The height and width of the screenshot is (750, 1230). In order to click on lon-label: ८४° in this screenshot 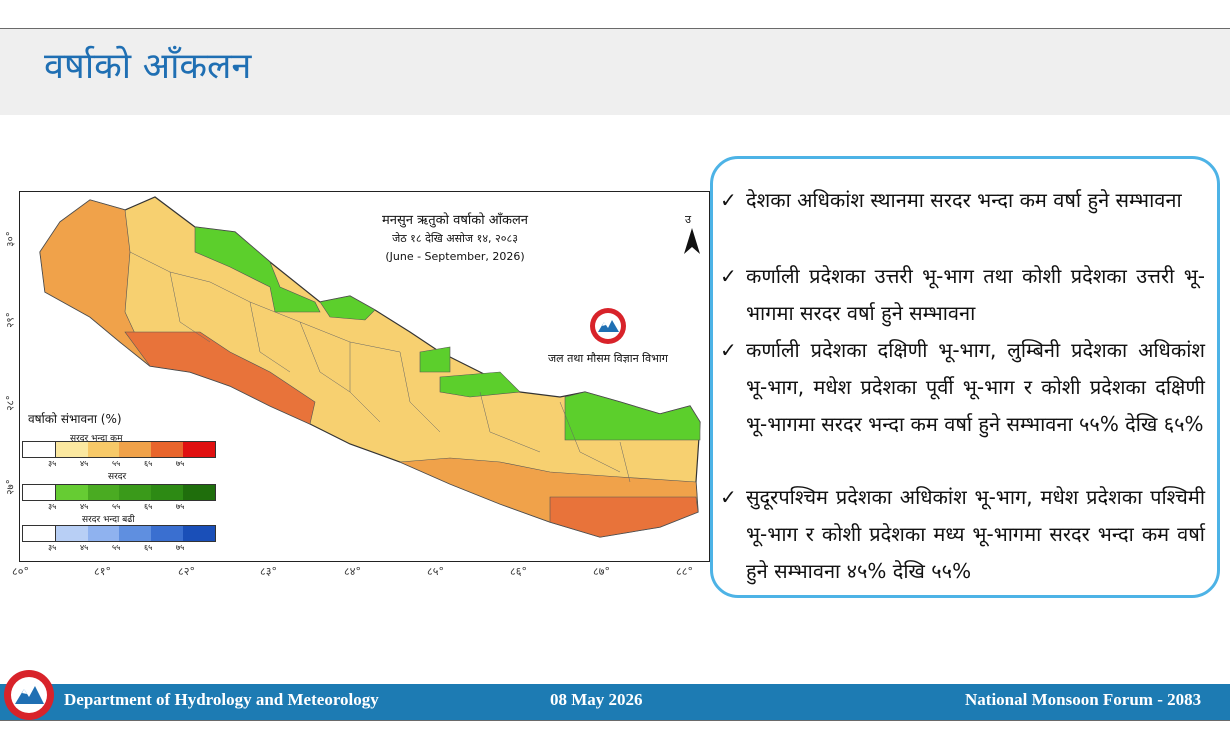, I will do `click(352, 571)`.